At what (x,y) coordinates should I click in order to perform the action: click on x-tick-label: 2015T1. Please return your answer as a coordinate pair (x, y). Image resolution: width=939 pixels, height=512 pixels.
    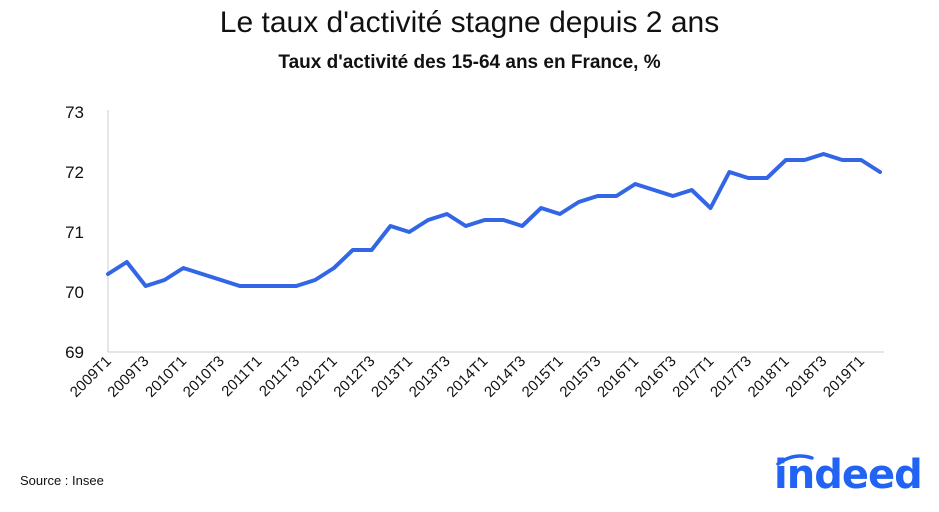
    Looking at the image, I should click on (543, 377).